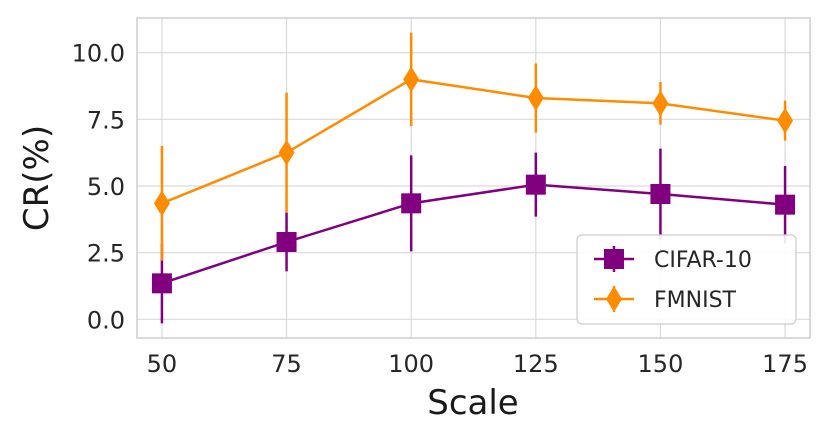 The height and width of the screenshot is (443, 830). What do you see at coordinates (661, 364) in the screenshot?
I see `x-tick-label: 150` at bounding box center [661, 364].